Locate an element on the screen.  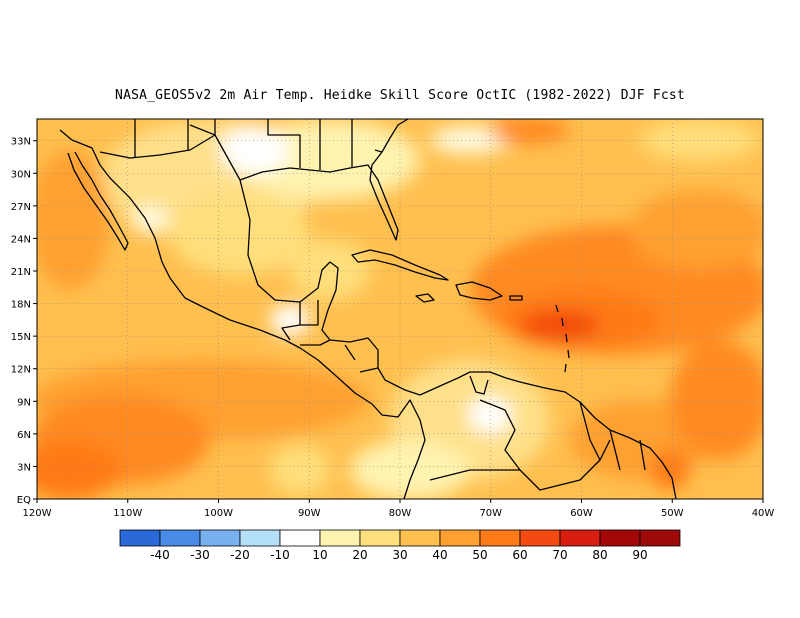
lat-tick-label: 30N is located at coordinates (21, 174).